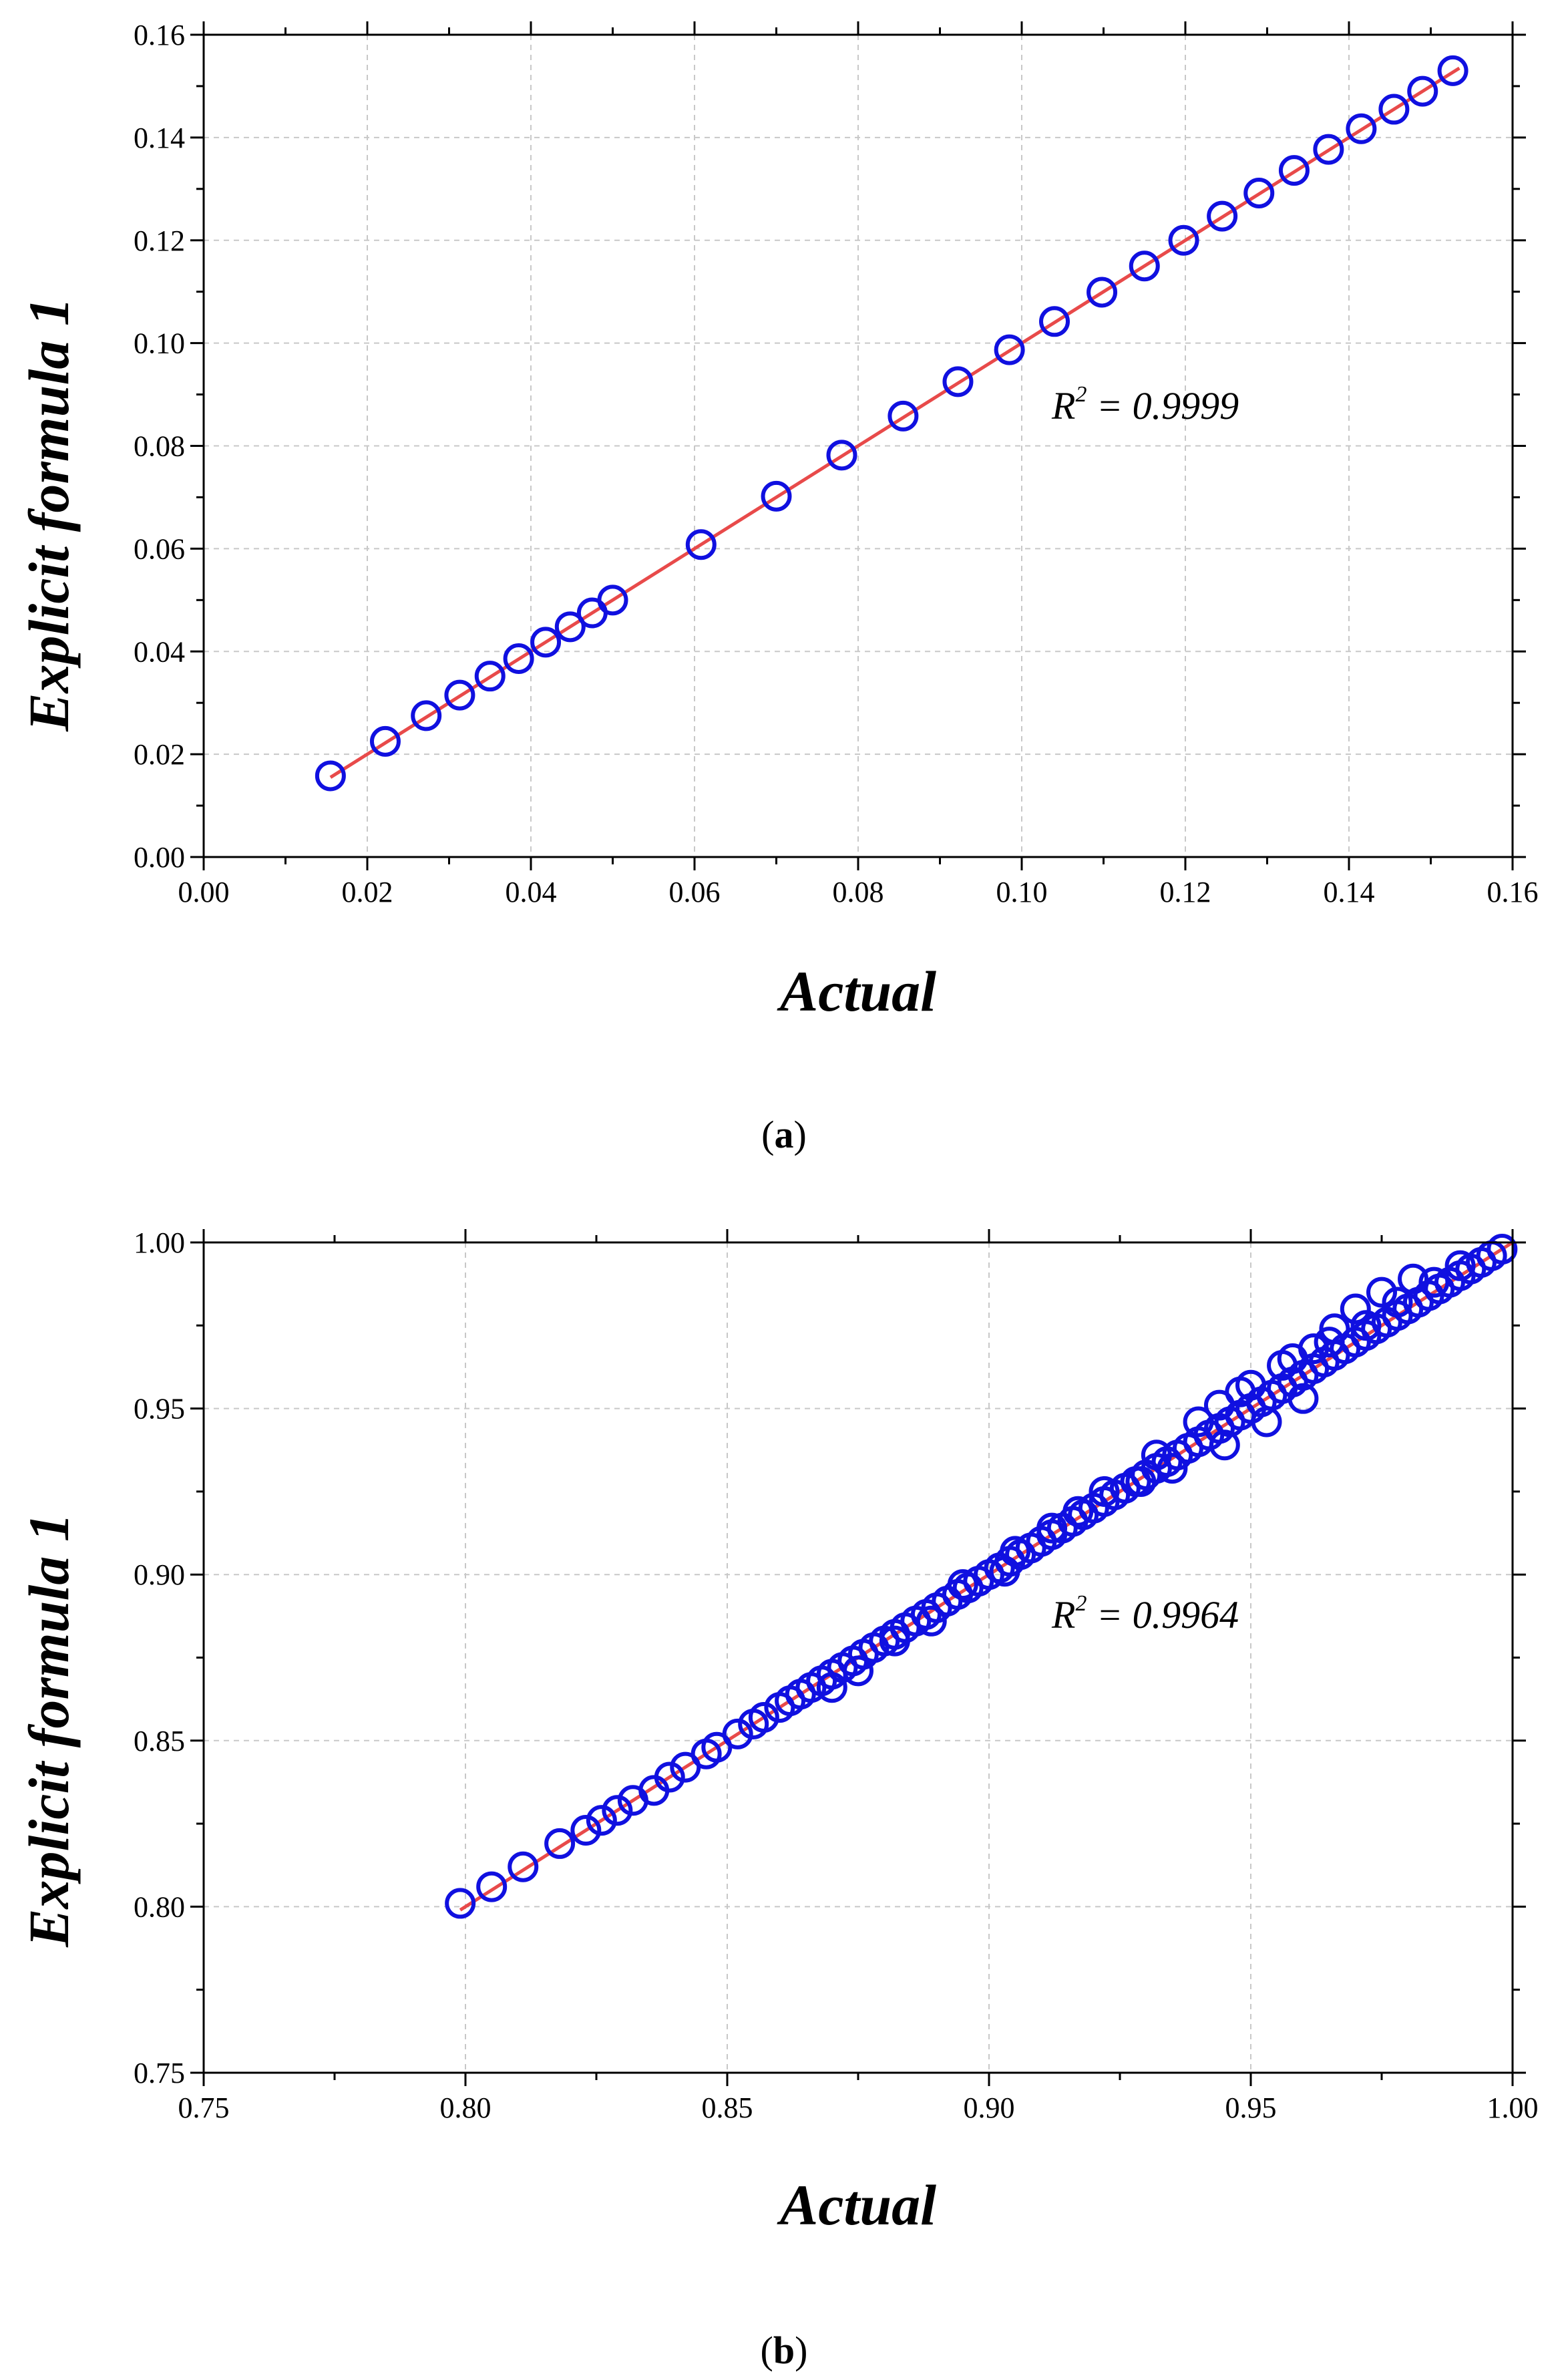 This screenshot has height=2376, width=1568. What do you see at coordinates (989, 2107) in the screenshot?
I see `x-tick-label: 0.90` at bounding box center [989, 2107].